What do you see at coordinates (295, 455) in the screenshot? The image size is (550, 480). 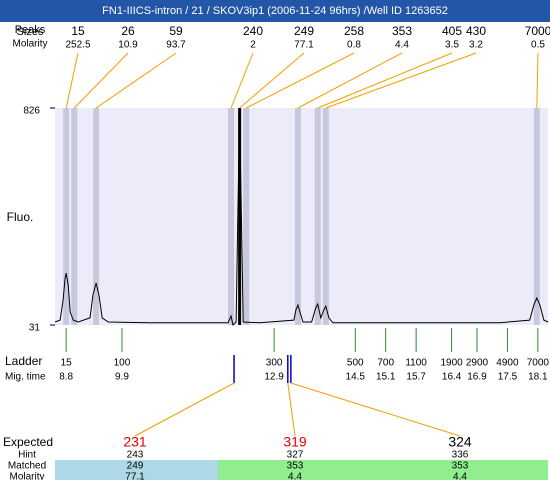 I see `expected-hint: 327` at bounding box center [295, 455].